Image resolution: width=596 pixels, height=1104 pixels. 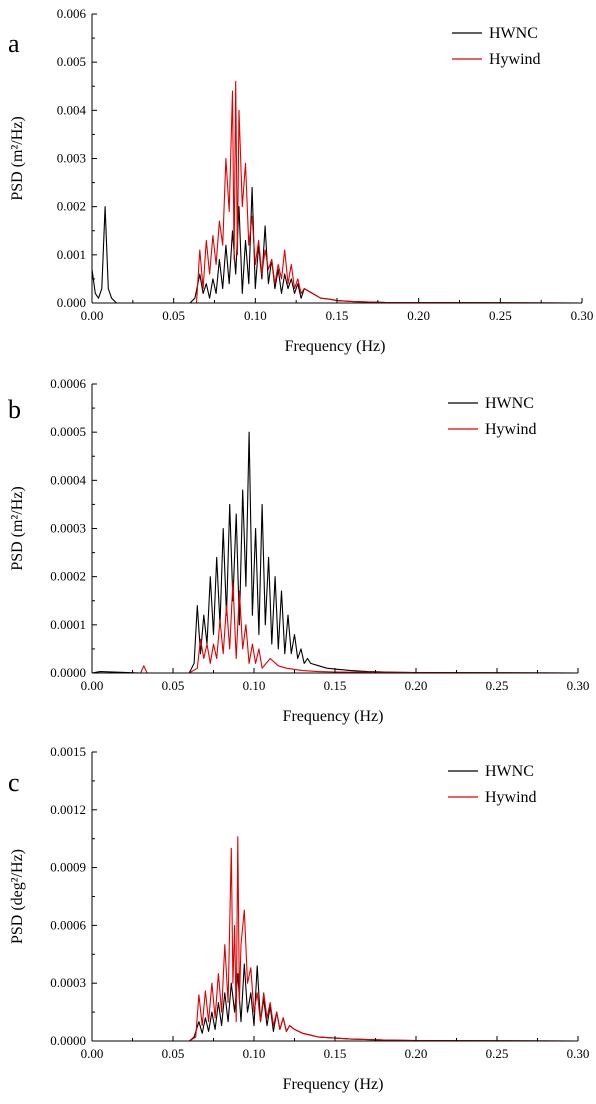 What do you see at coordinates (71, 302) in the screenshot?
I see `y-tick-label: 0.000` at bounding box center [71, 302].